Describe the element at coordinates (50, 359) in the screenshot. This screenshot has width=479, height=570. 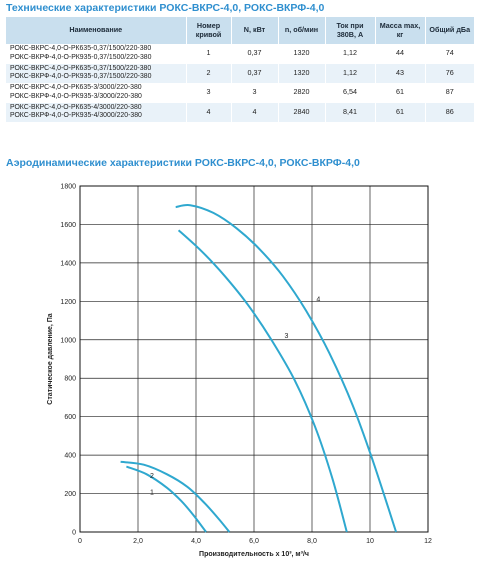
I see `y-axis-label: Статическое давление, Па` at that location.